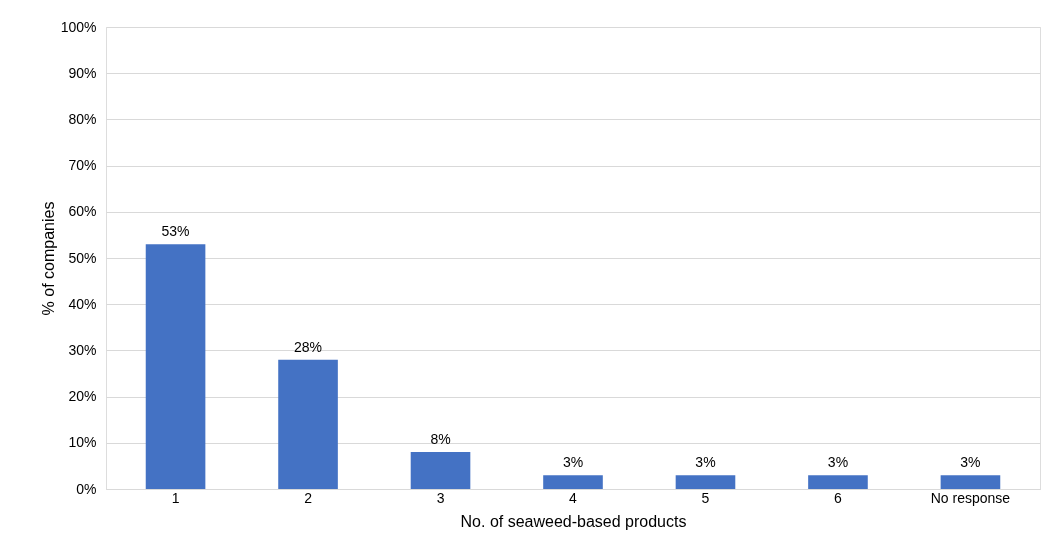 Image resolution: width=1055 pixels, height=544 pixels. I want to click on y-tick-label: 90%, so click(82, 72).